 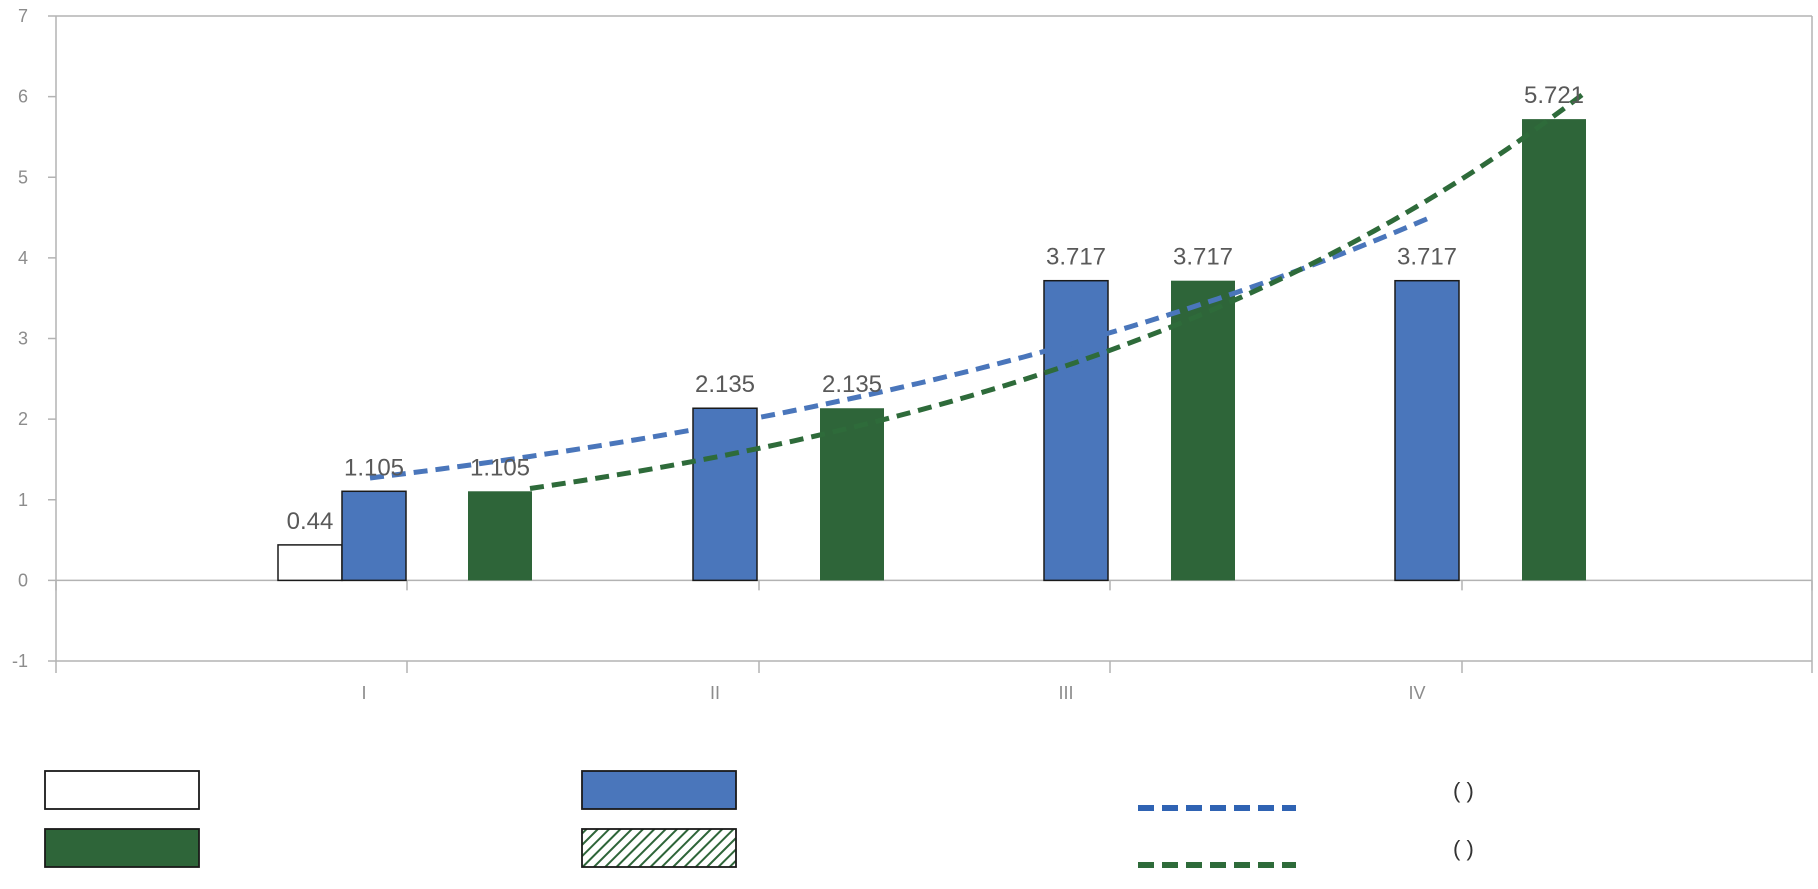 What do you see at coordinates (725, 494) in the screenshot?
I see `bar-blue-II` at bounding box center [725, 494].